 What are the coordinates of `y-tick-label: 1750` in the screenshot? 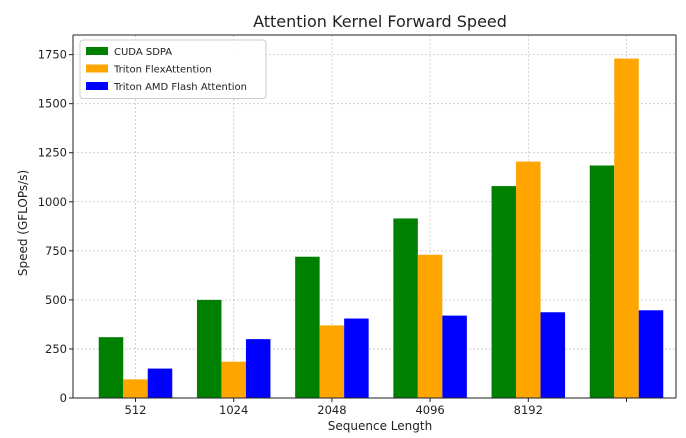 It's located at (52, 55).